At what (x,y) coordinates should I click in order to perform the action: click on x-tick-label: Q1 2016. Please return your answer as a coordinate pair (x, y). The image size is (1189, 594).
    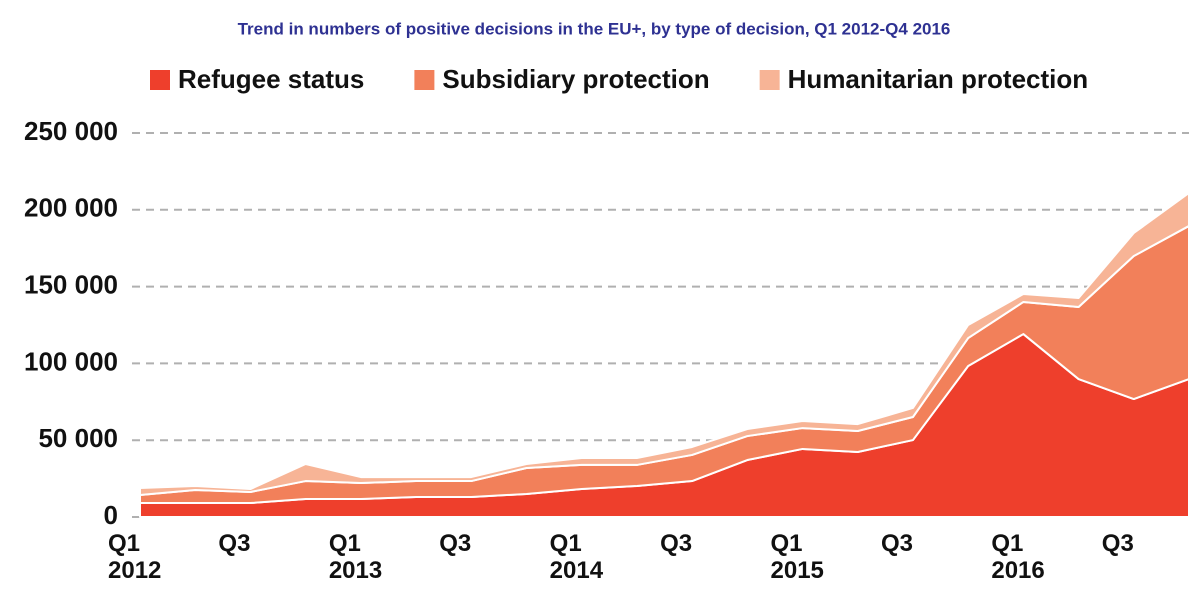
    Looking at the image, I should click on (1018, 557).